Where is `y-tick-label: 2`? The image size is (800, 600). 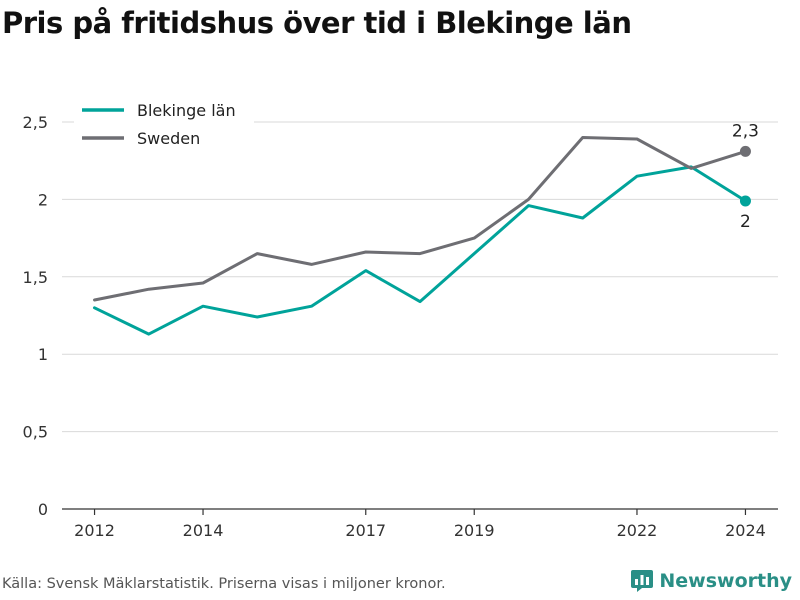 y-tick-label: 2 is located at coordinates (43, 199).